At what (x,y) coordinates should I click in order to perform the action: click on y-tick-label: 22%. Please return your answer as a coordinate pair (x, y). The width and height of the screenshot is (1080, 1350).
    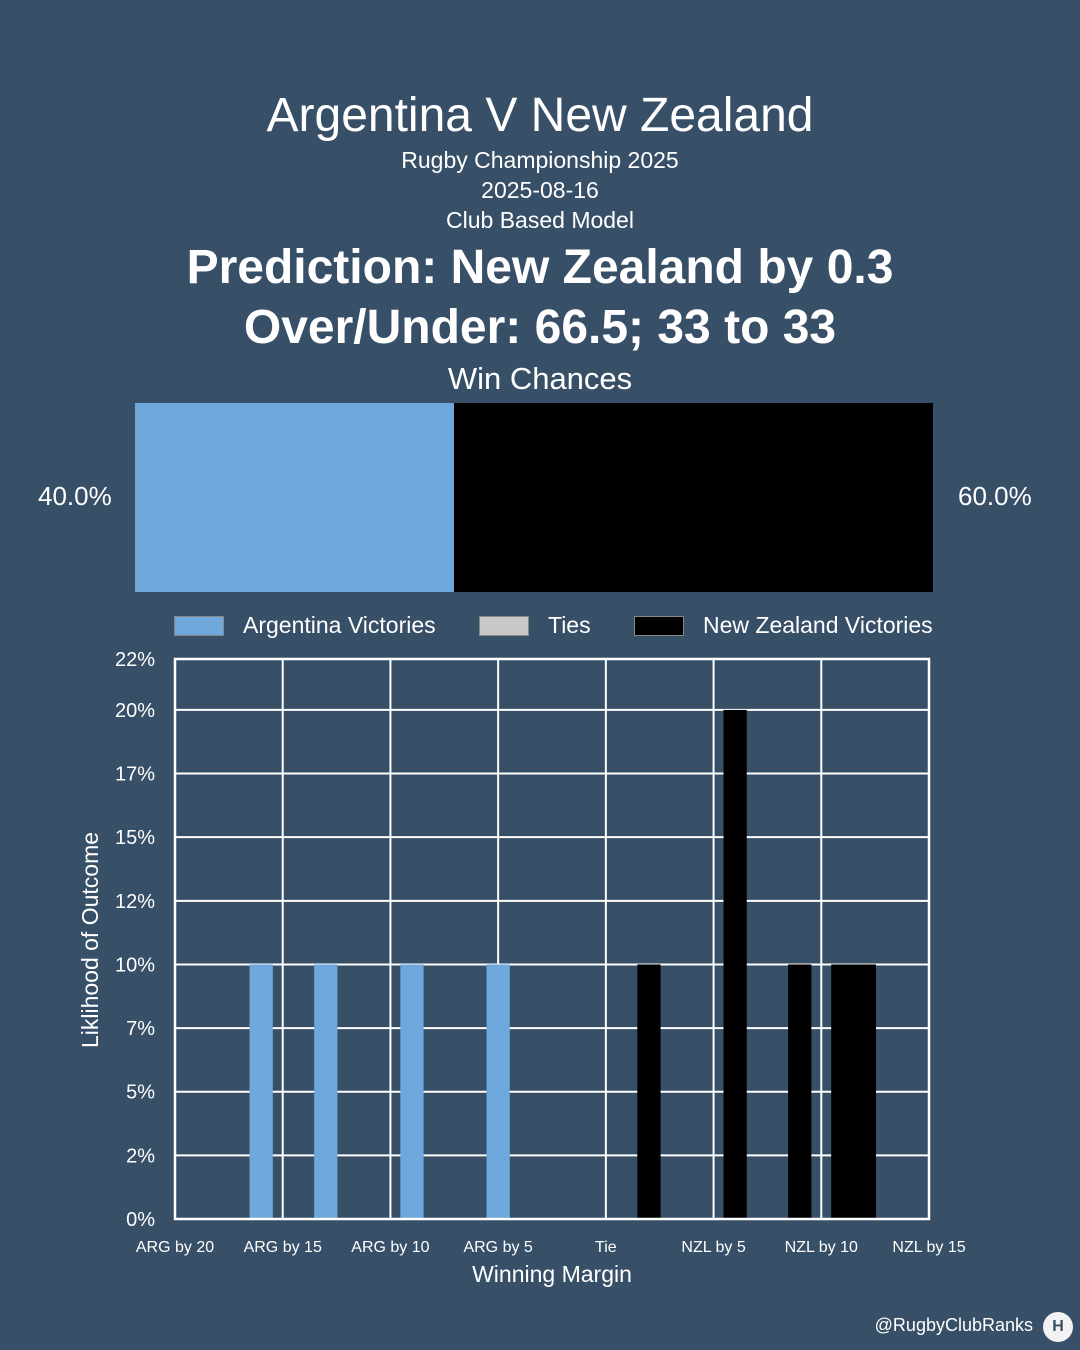
    Looking at the image, I should click on (135, 660).